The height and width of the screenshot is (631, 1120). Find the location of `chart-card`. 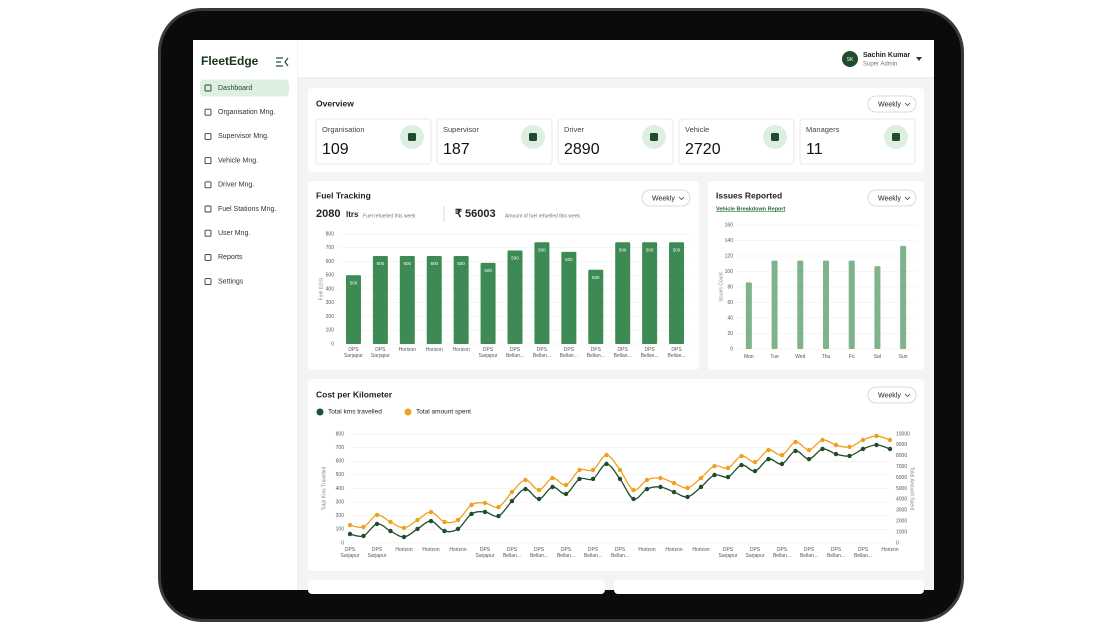

chart-card is located at coordinates (816, 275).